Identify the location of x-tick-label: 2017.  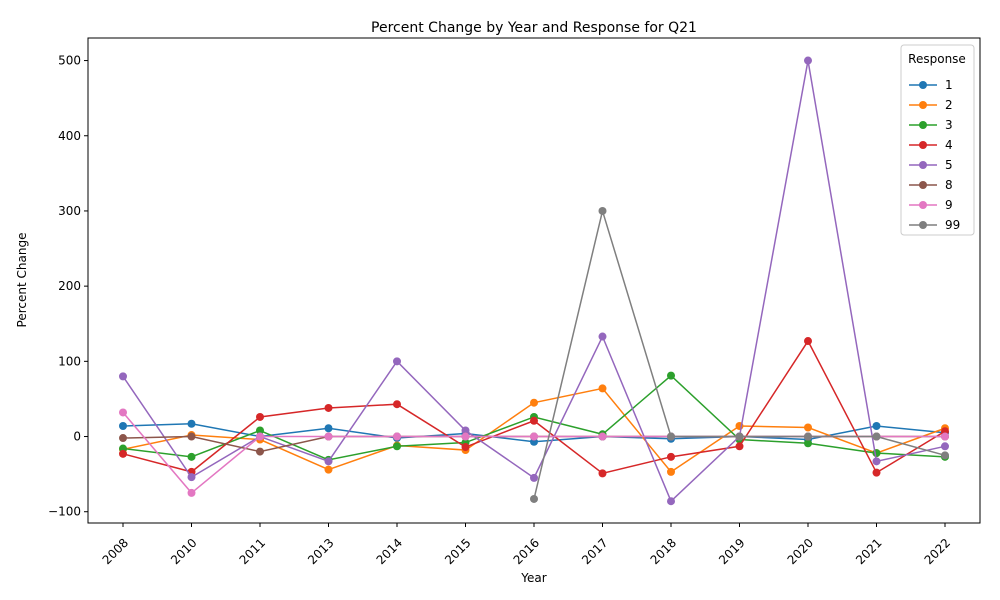
(594, 551).